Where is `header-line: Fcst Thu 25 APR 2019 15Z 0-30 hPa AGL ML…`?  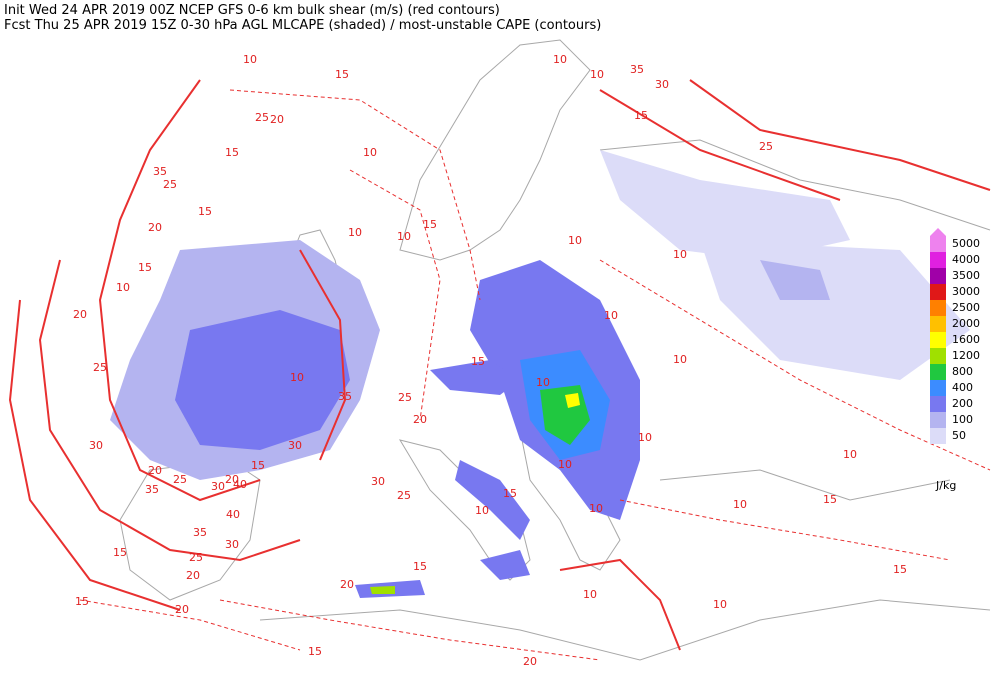
header-line: Fcst Thu 25 APR 2019 15Z 0-30 hPa AGL ML… is located at coordinates (302, 25).